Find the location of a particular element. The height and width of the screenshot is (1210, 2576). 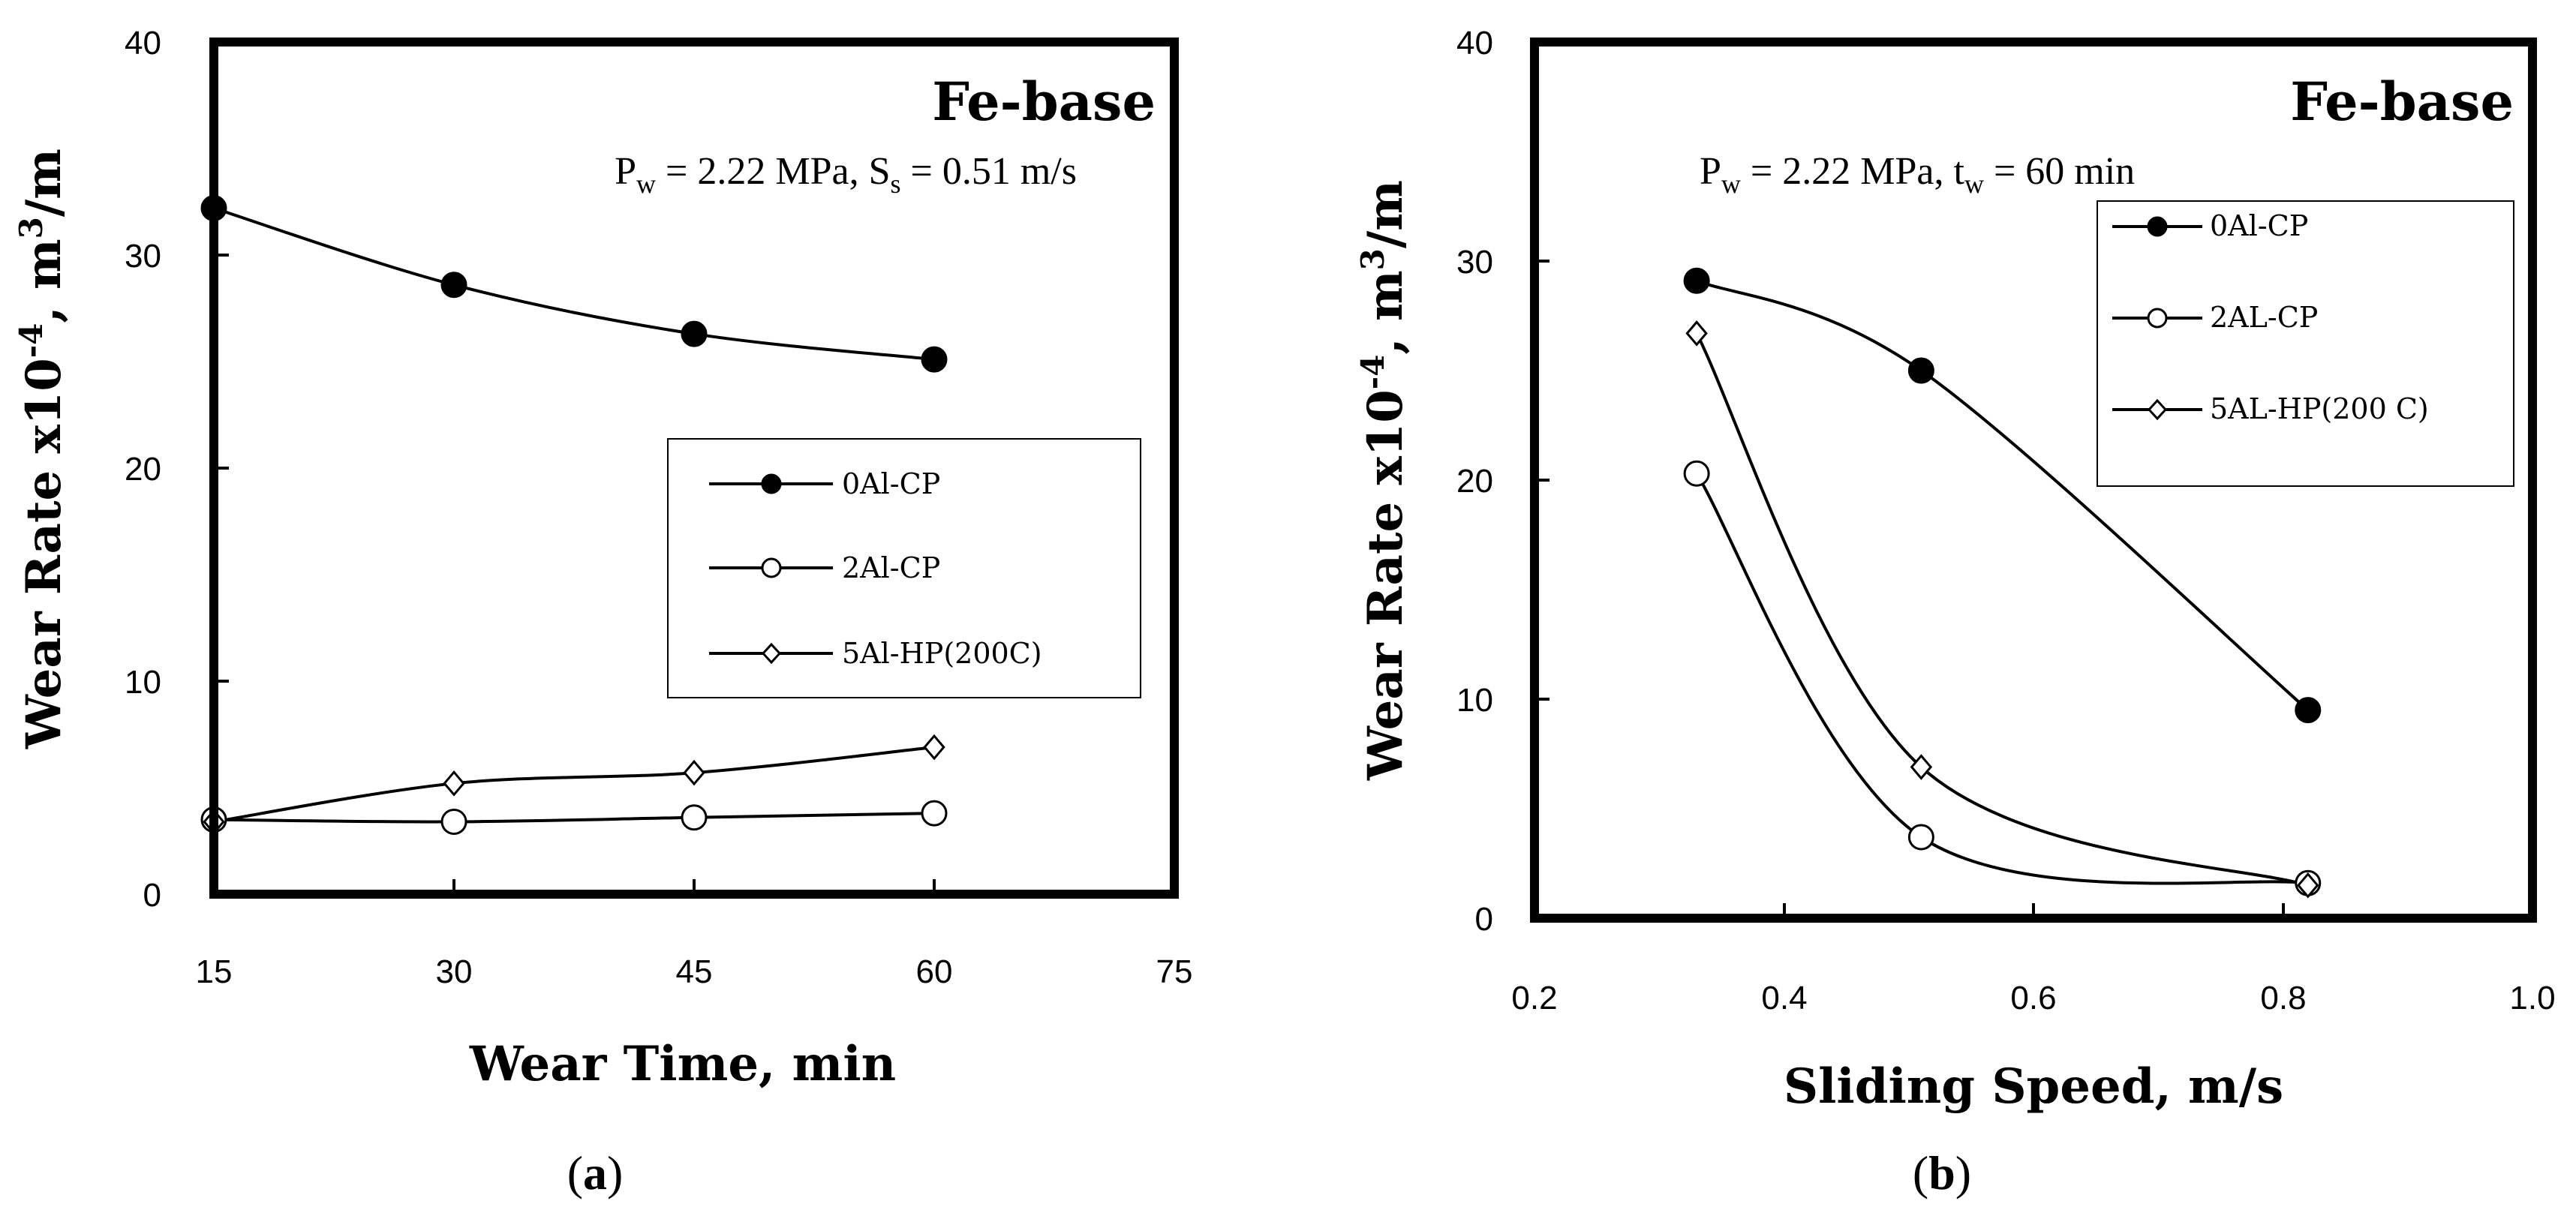

chart-a-xtick-45: 45 is located at coordinates (694, 972).